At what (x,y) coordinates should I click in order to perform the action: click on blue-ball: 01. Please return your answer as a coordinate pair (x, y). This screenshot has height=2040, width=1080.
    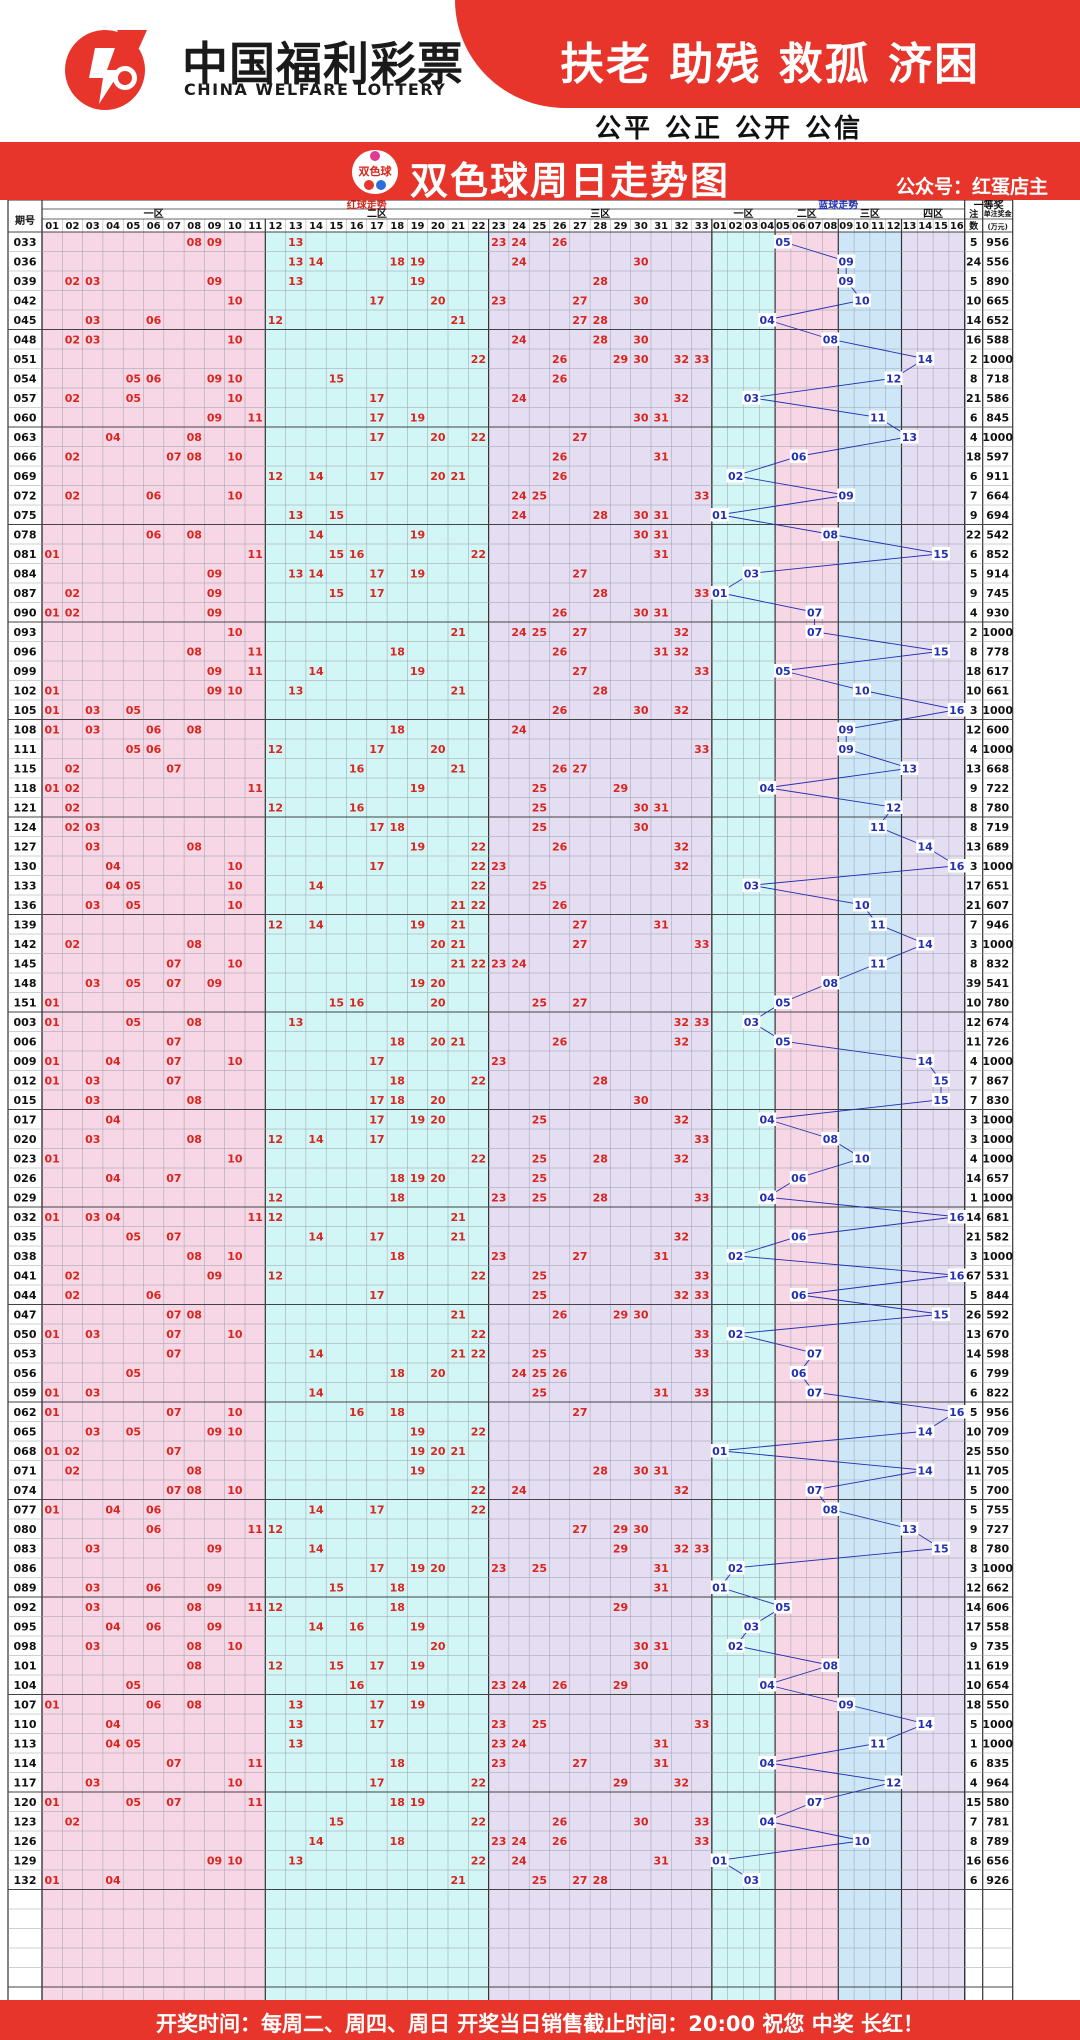
    Looking at the image, I should click on (719, 515).